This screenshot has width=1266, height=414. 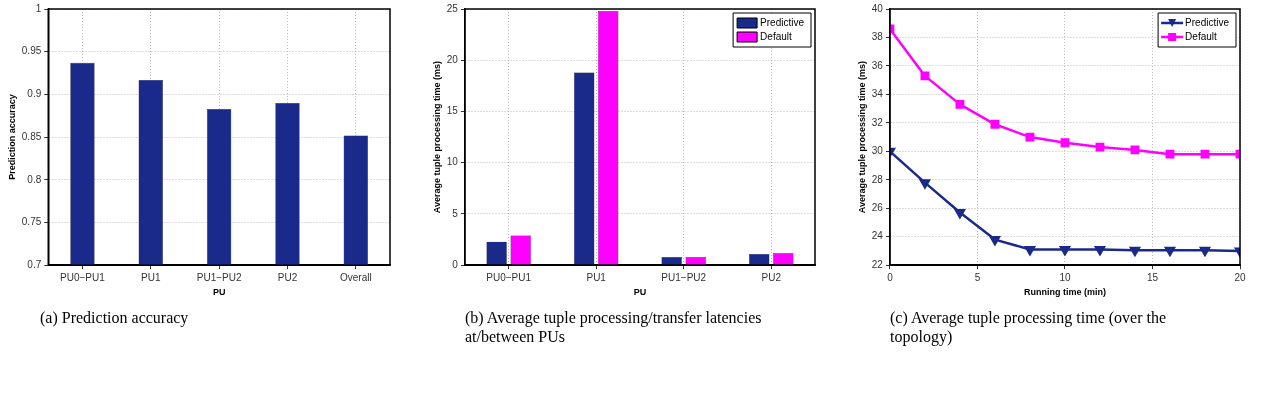 I want to click on x-tick-label: 10, so click(x=1065, y=277).